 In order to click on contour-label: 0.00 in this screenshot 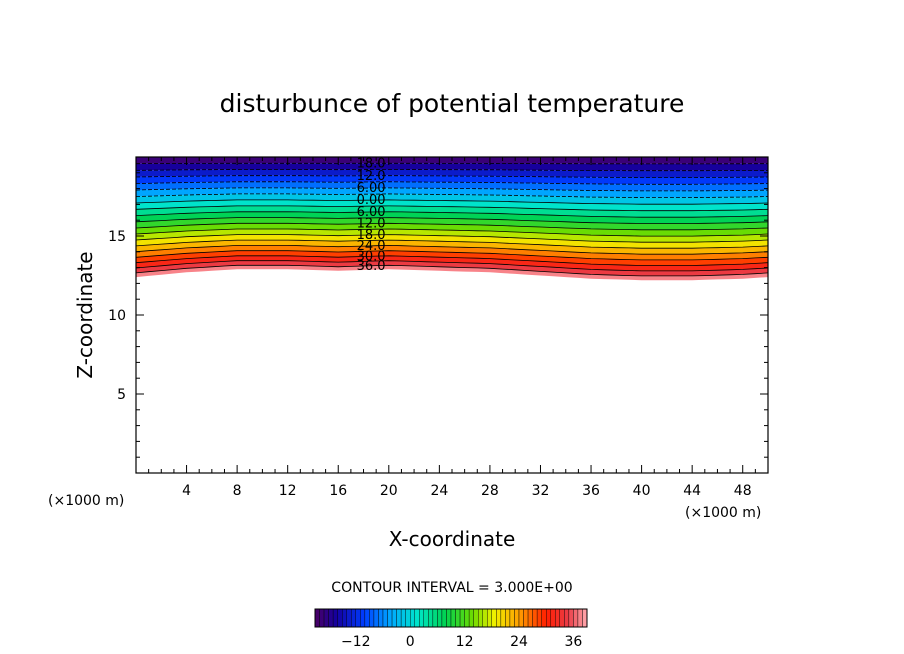, I will do `click(371, 200)`.